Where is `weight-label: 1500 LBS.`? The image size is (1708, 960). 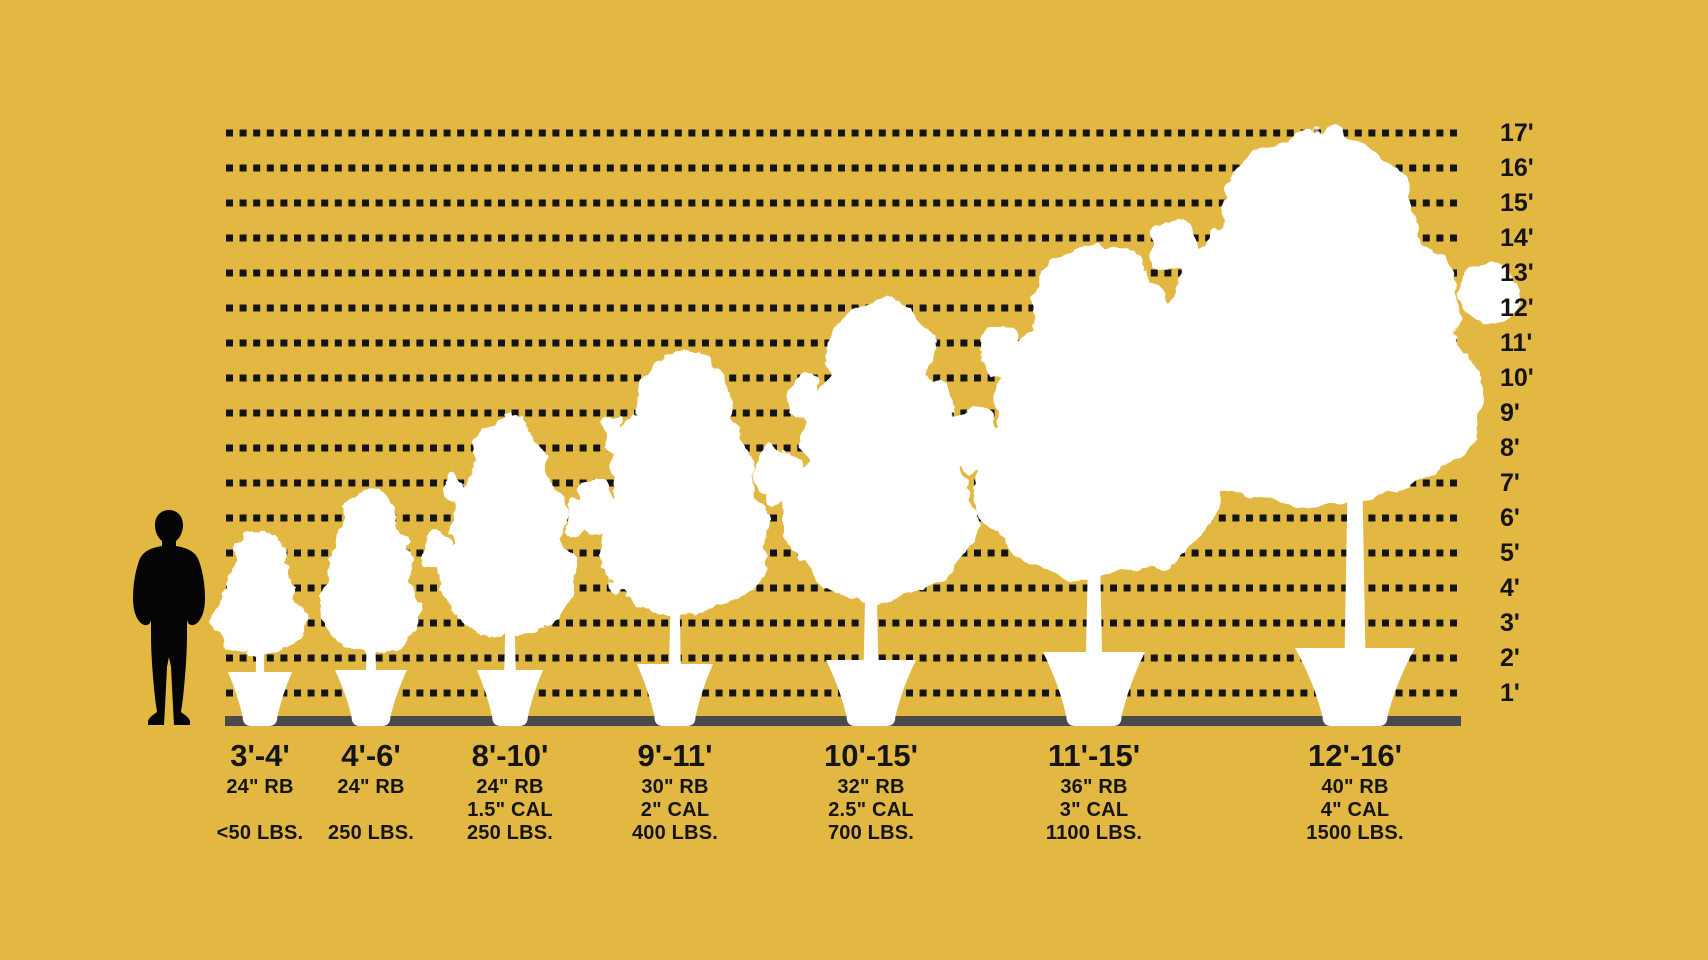
weight-label: 1500 LBS. is located at coordinates (1355, 833).